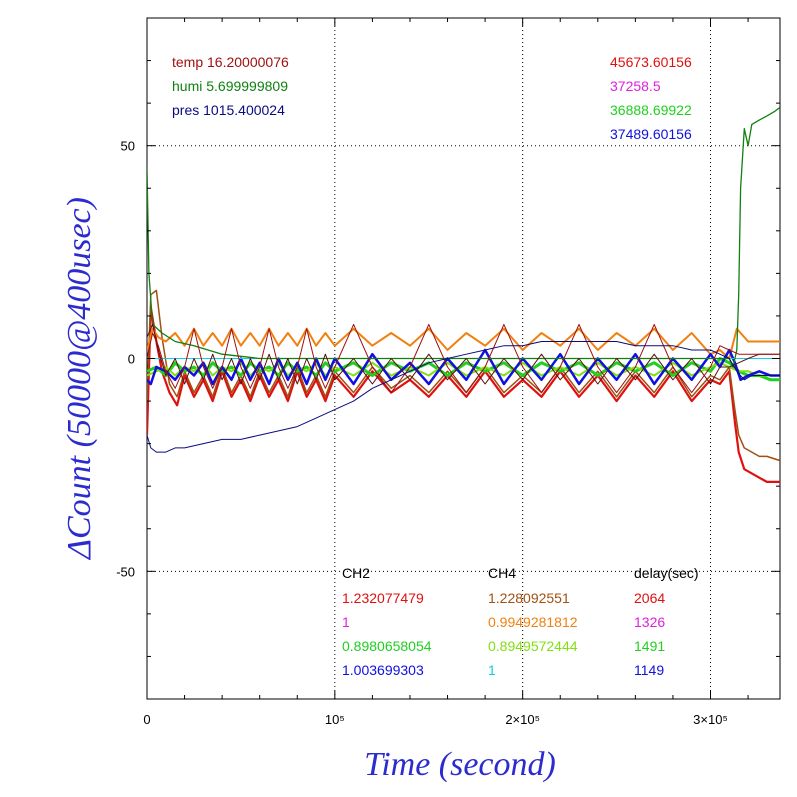  I want to click on x-tick-label: 2×10⁵, so click(522, 719).